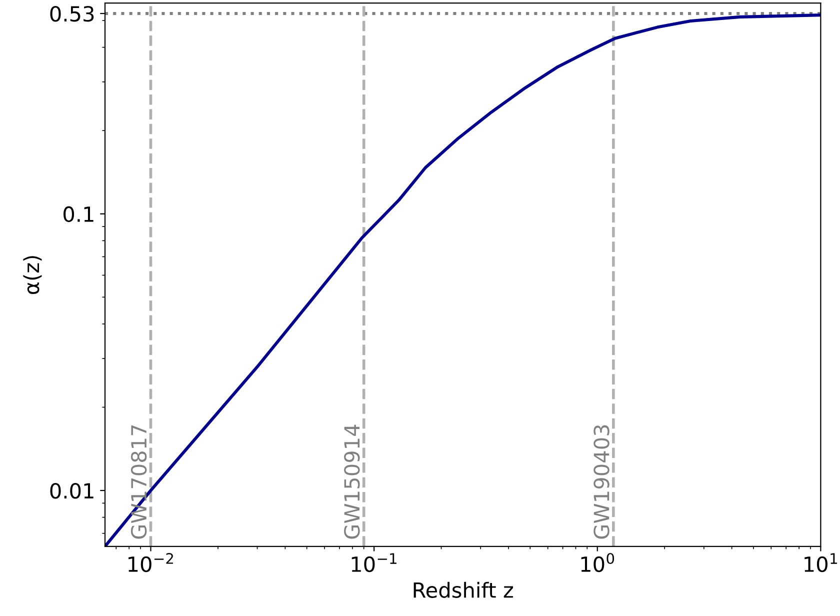 This screenshot has height=616, width=840. Describe the element at coordinates (597, 562) in the screenshot. I see `x-tick-label: 10$^{0}$` at that location.